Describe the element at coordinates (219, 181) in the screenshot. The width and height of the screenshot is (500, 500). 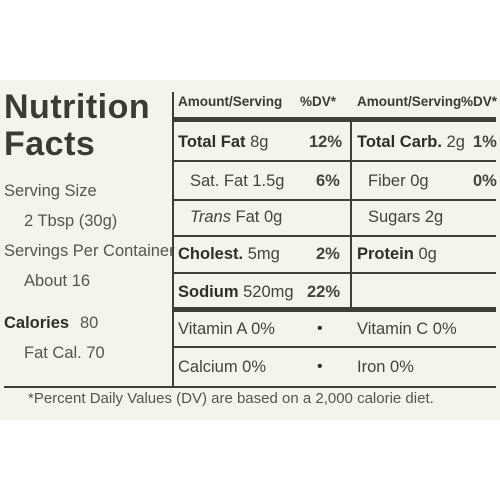
I see `sat-fat-name: Sat. Fat` at that location.